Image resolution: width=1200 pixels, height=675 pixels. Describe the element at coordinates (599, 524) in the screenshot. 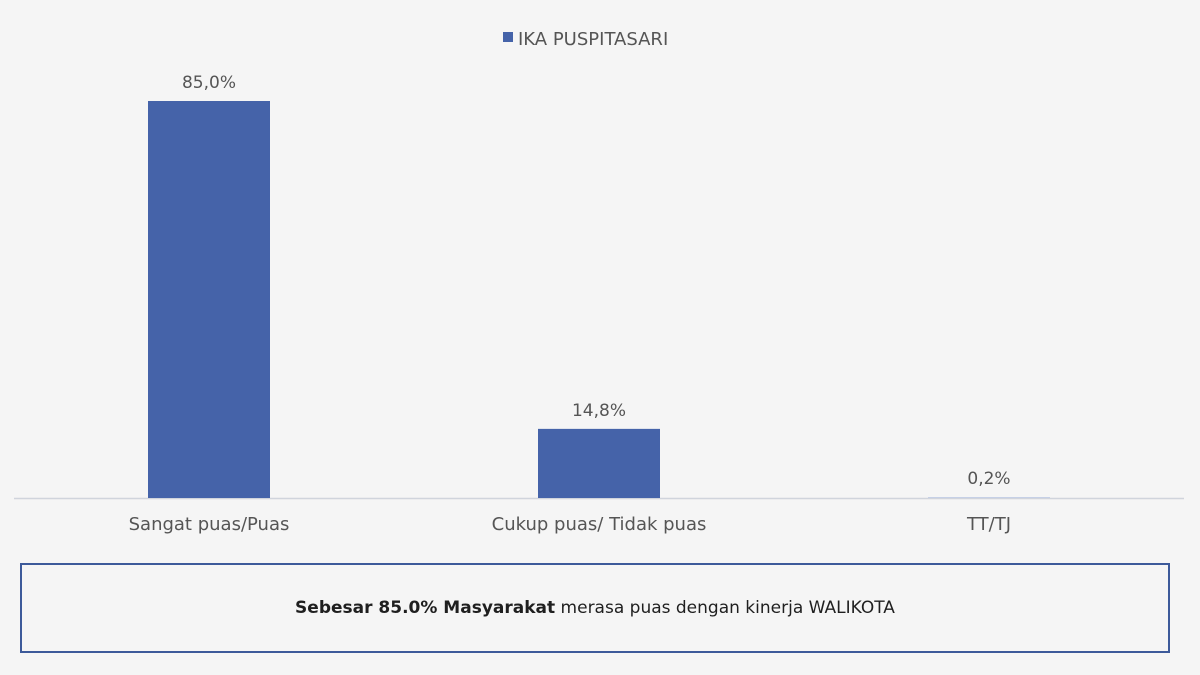

I see `x-tick-label-2: Cukup puas/ Tidak puas` at that location.